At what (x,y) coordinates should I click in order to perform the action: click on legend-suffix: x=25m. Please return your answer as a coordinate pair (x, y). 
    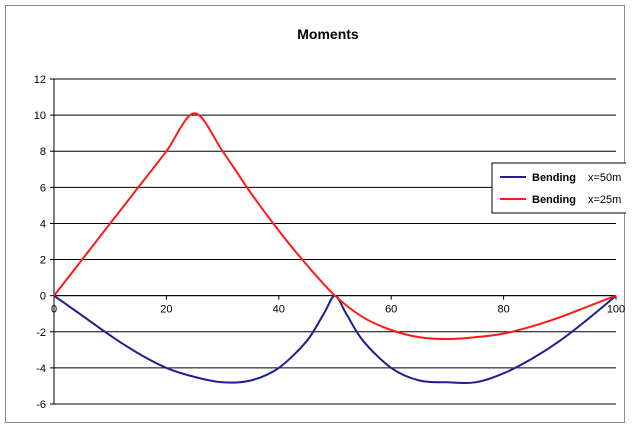
    Looking at the image, I should click on (604, 200).